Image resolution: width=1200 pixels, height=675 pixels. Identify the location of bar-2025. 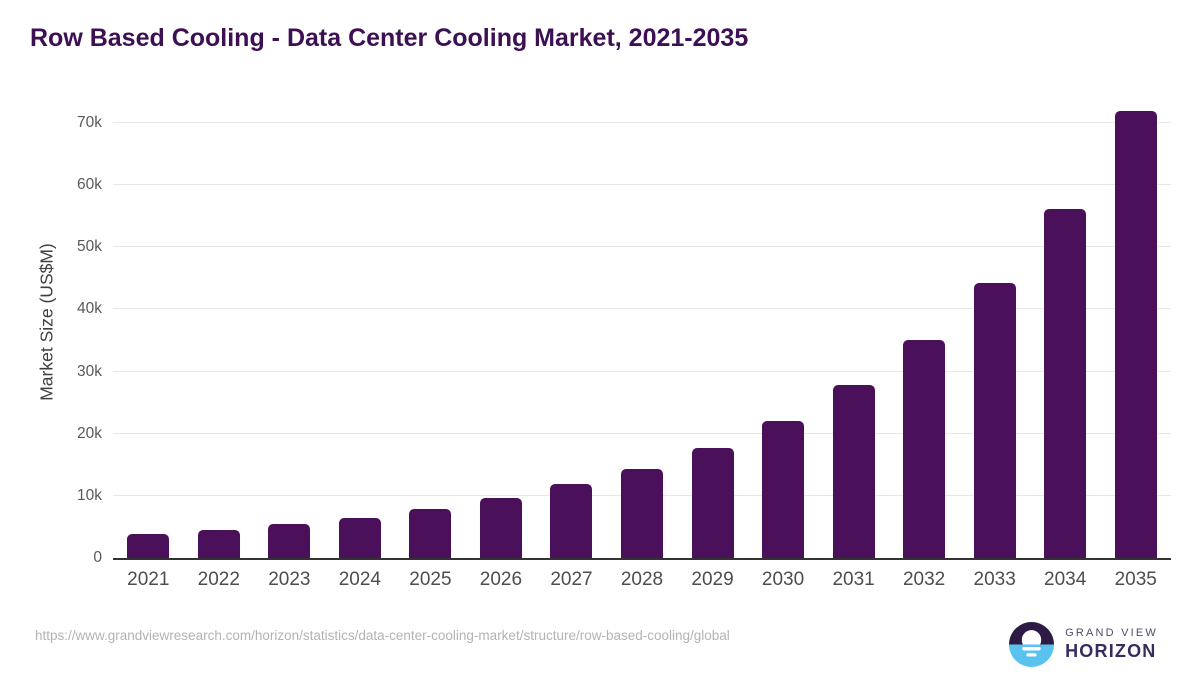
(430, 533).